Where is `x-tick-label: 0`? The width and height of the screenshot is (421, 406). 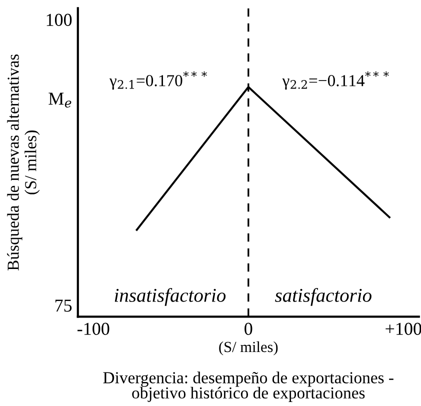
x-tick-label: 0 is located at coordinates (248, 328).